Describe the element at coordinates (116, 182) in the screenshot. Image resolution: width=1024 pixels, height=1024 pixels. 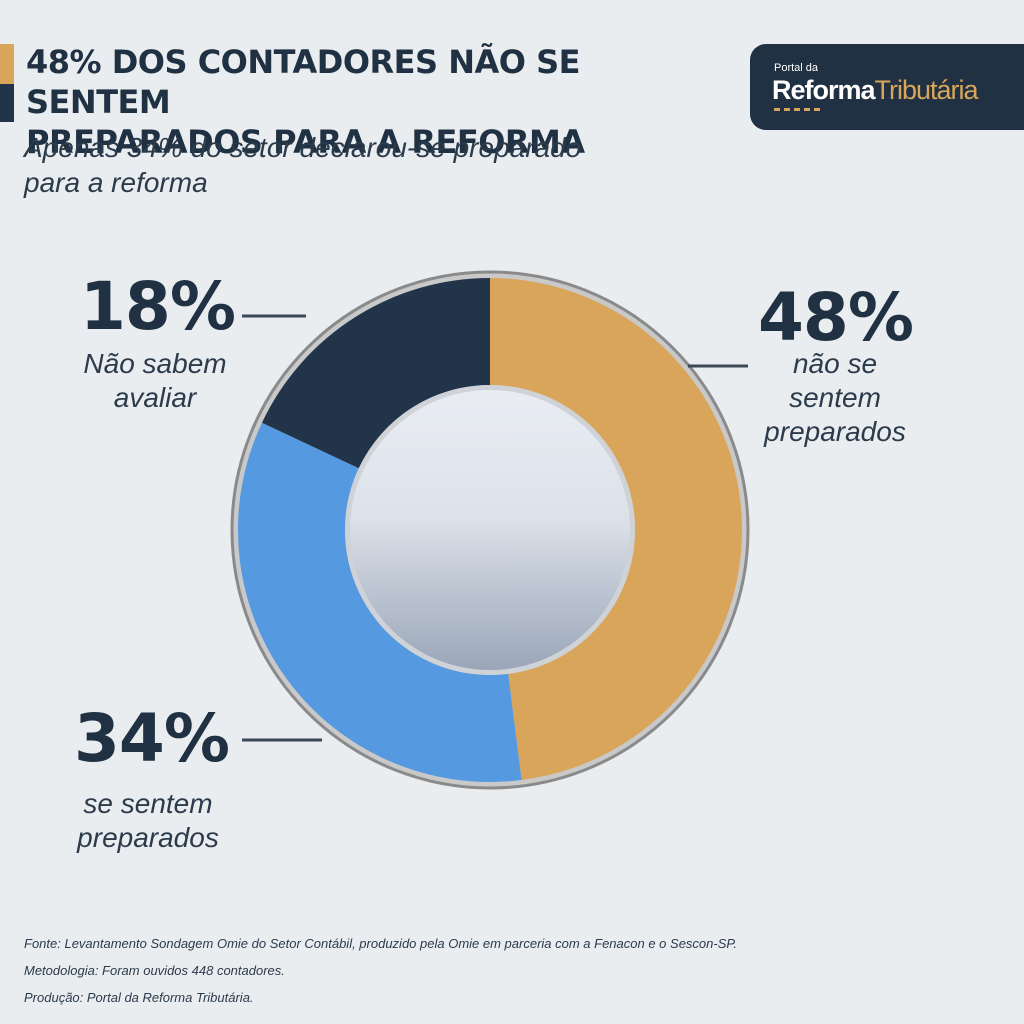
I see `subtitle-line-2: para a reforma` at that location.